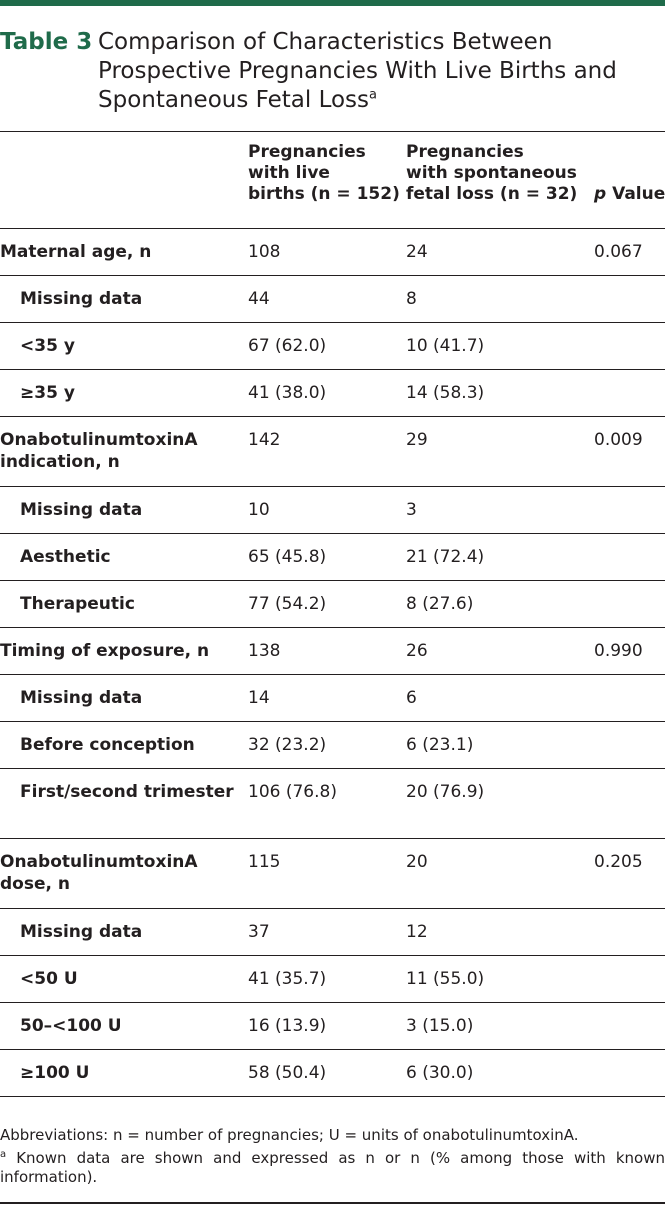 The height and width of the screenshot is (1213, 665). I want to click on live-births-value: 65 (45.8), so click(287, 556).